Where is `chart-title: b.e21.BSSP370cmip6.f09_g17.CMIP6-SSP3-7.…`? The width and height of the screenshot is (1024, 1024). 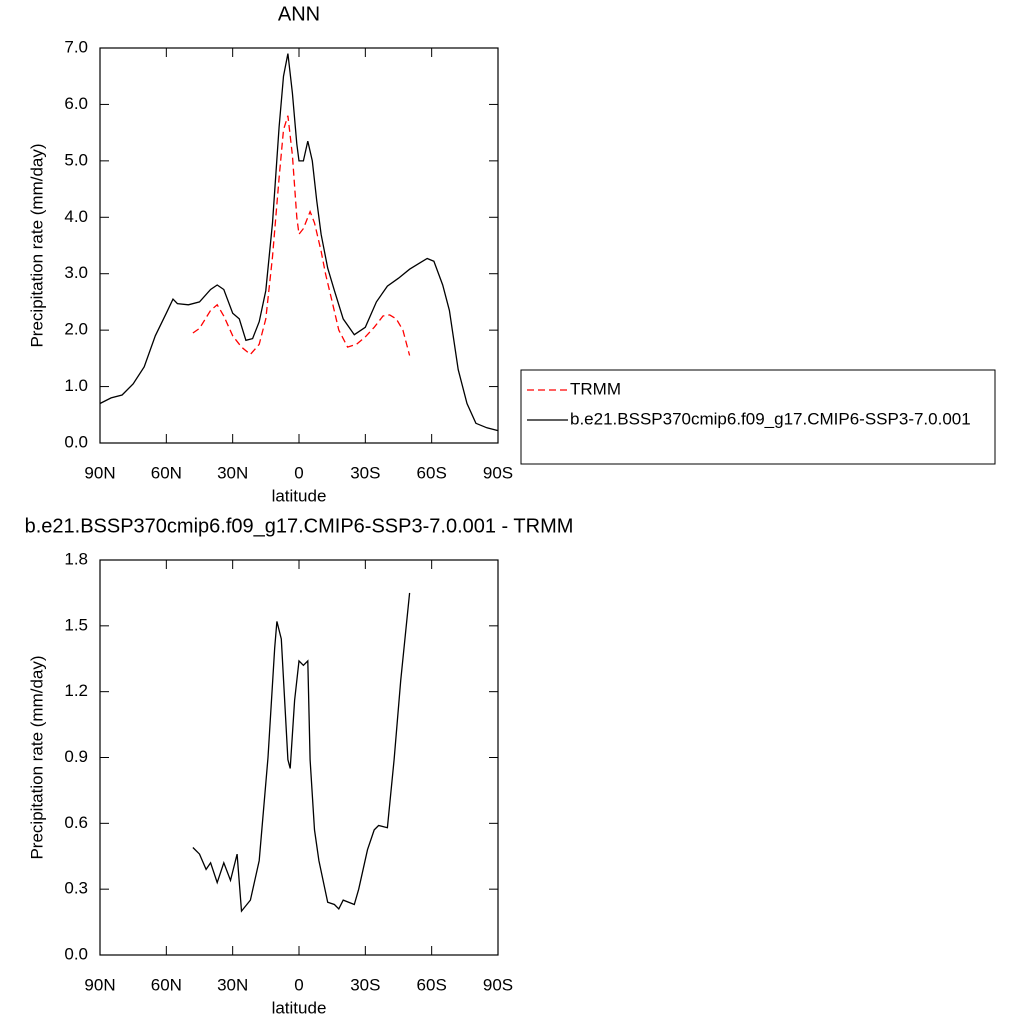 chart-title: b.e21.BSSP370cmip6.f09_g17.CMIP6-SSP3-7.… is located at coordinates (299, 526).